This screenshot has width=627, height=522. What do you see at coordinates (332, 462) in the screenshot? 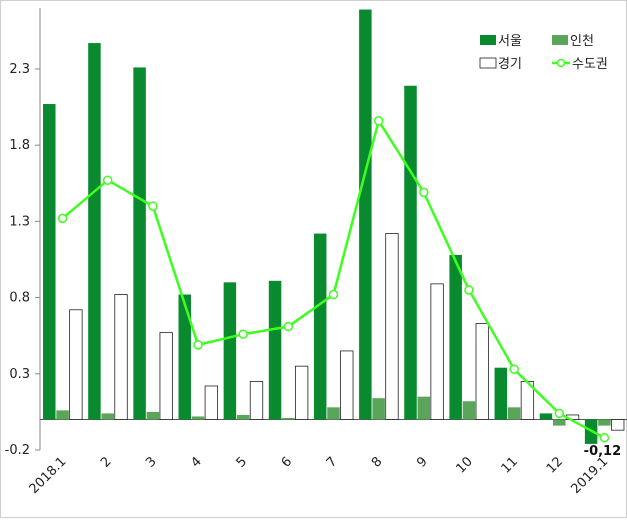
I see `x-tick-label: 7` at bounding box center [332, 462].